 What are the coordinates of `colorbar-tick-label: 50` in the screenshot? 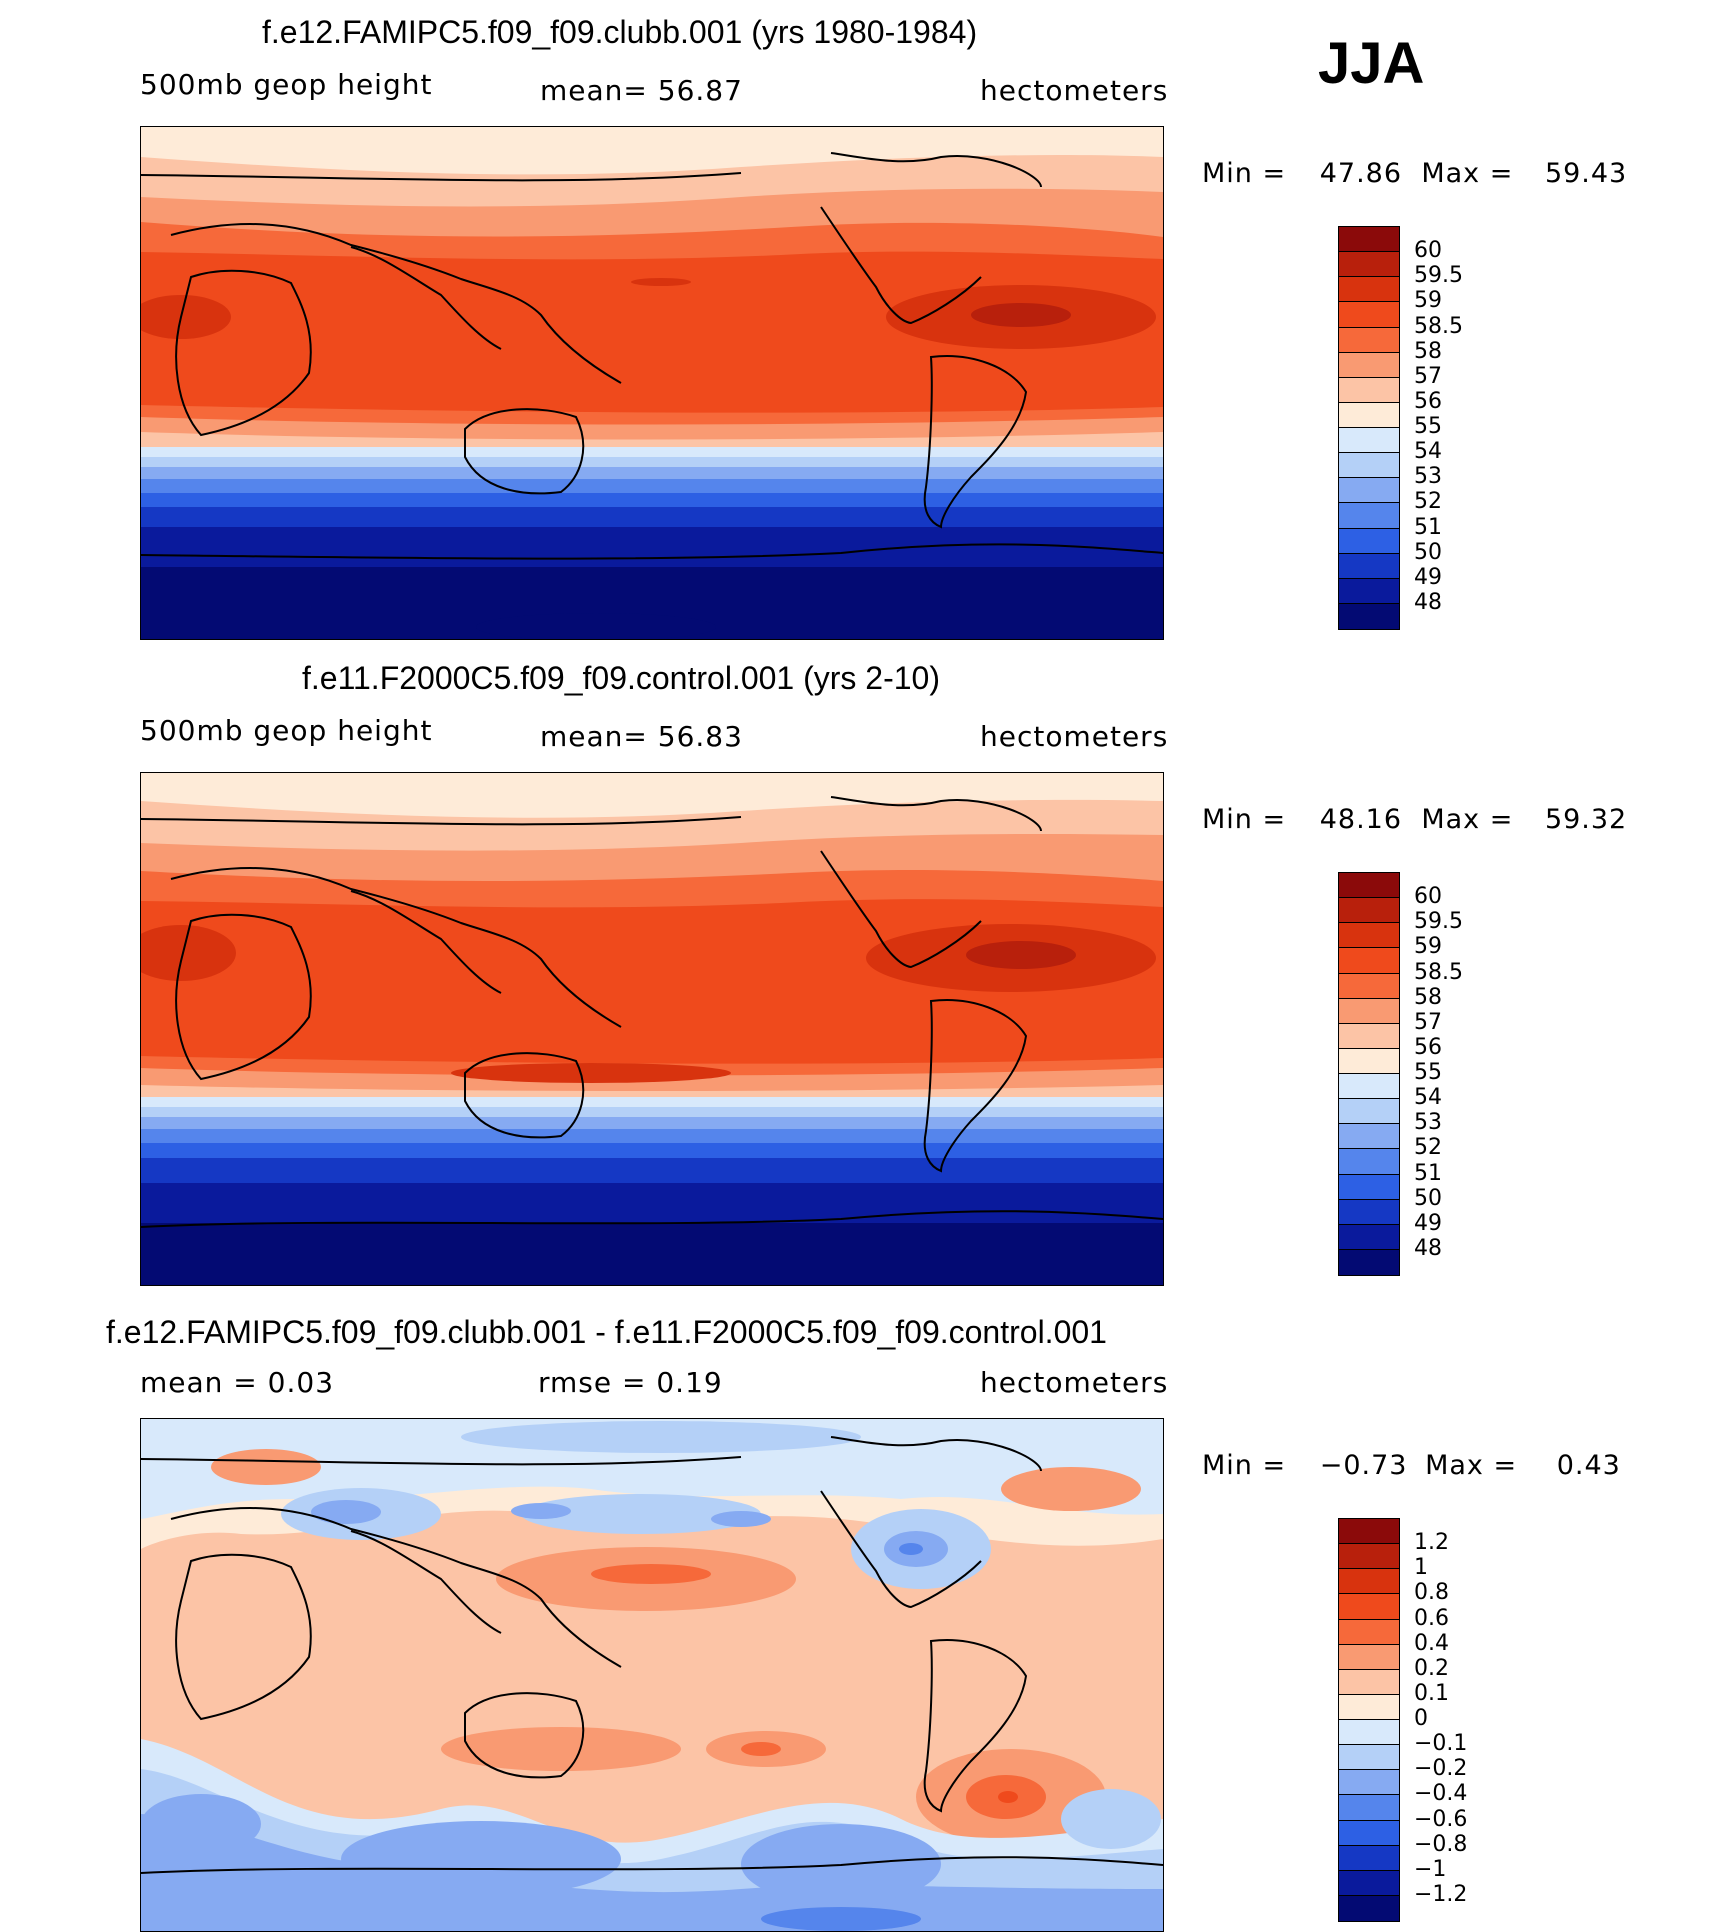 It's located at (1428, 552).